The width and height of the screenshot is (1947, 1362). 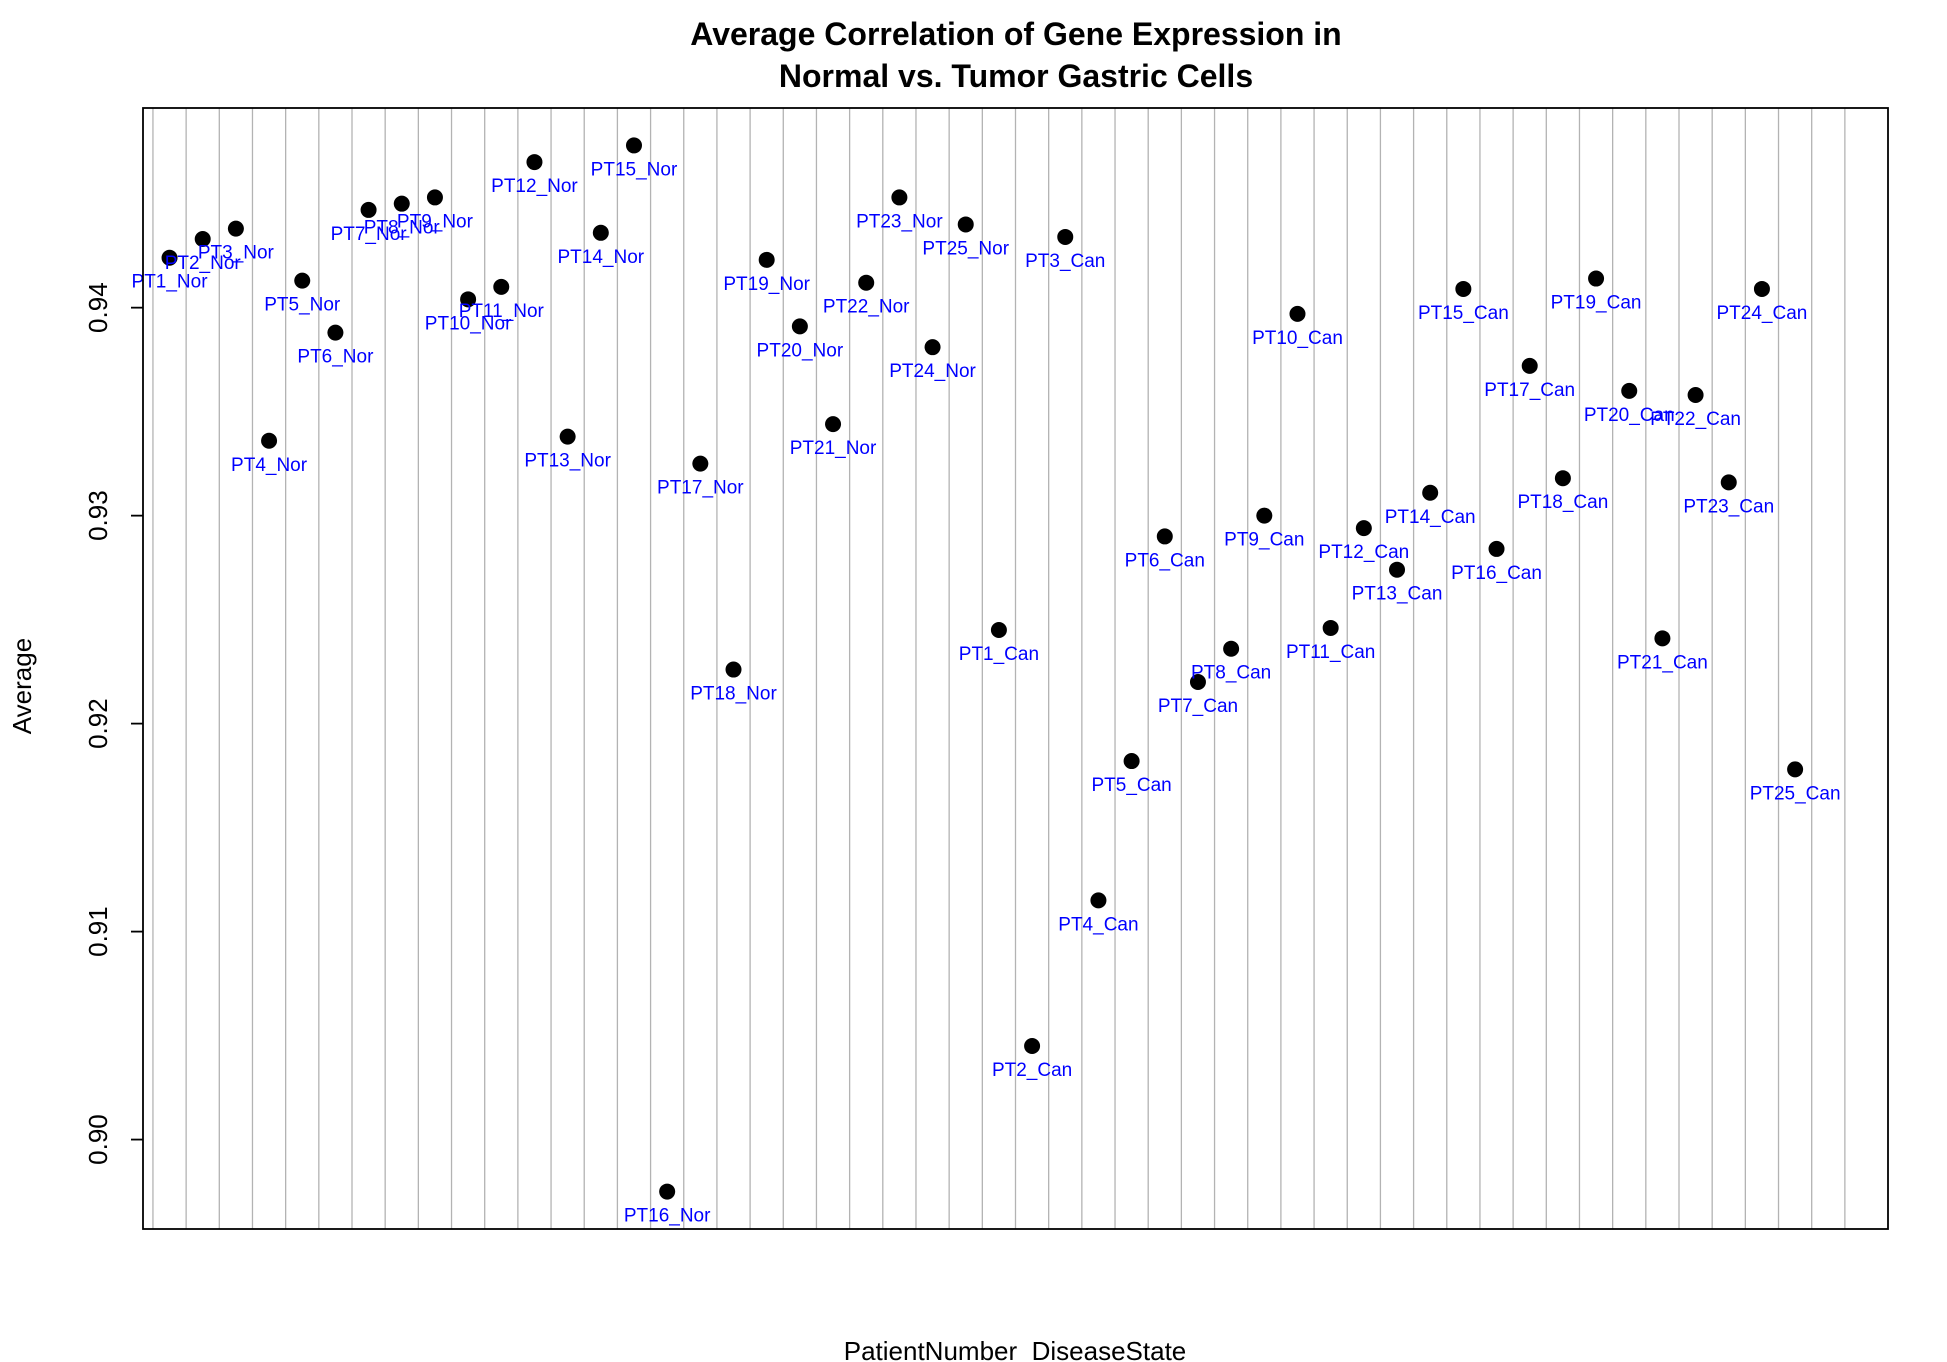 What do you see at coordinates (1795, 793) in the screenshot?
I see `point-label: PT25_Can` at bounding box center [1795, 793].